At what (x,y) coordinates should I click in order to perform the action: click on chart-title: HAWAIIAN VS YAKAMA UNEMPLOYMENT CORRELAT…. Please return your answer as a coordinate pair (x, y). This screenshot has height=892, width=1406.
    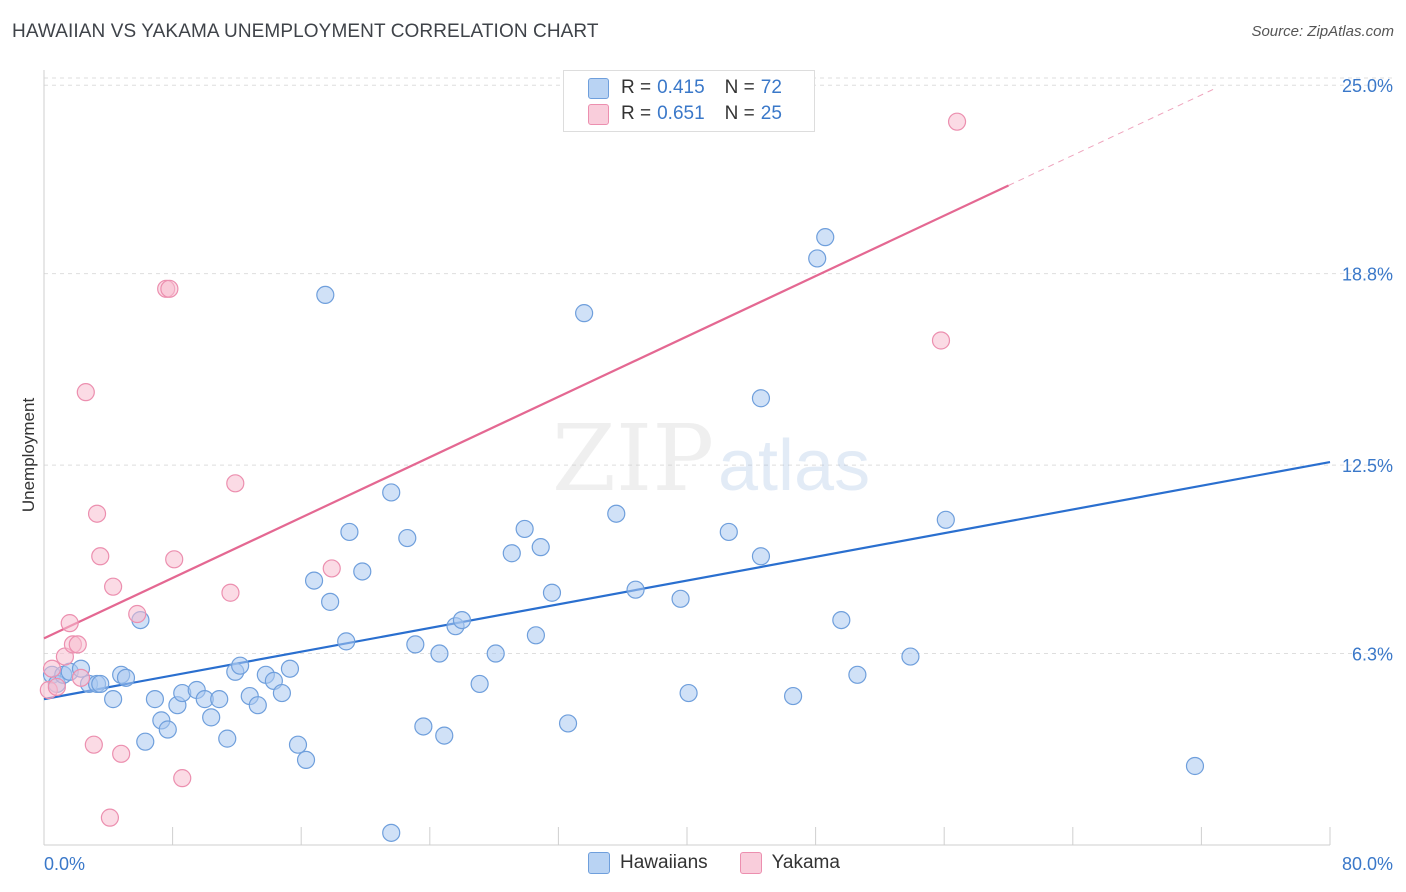
    Looking at the image, I should click on (305, 31).